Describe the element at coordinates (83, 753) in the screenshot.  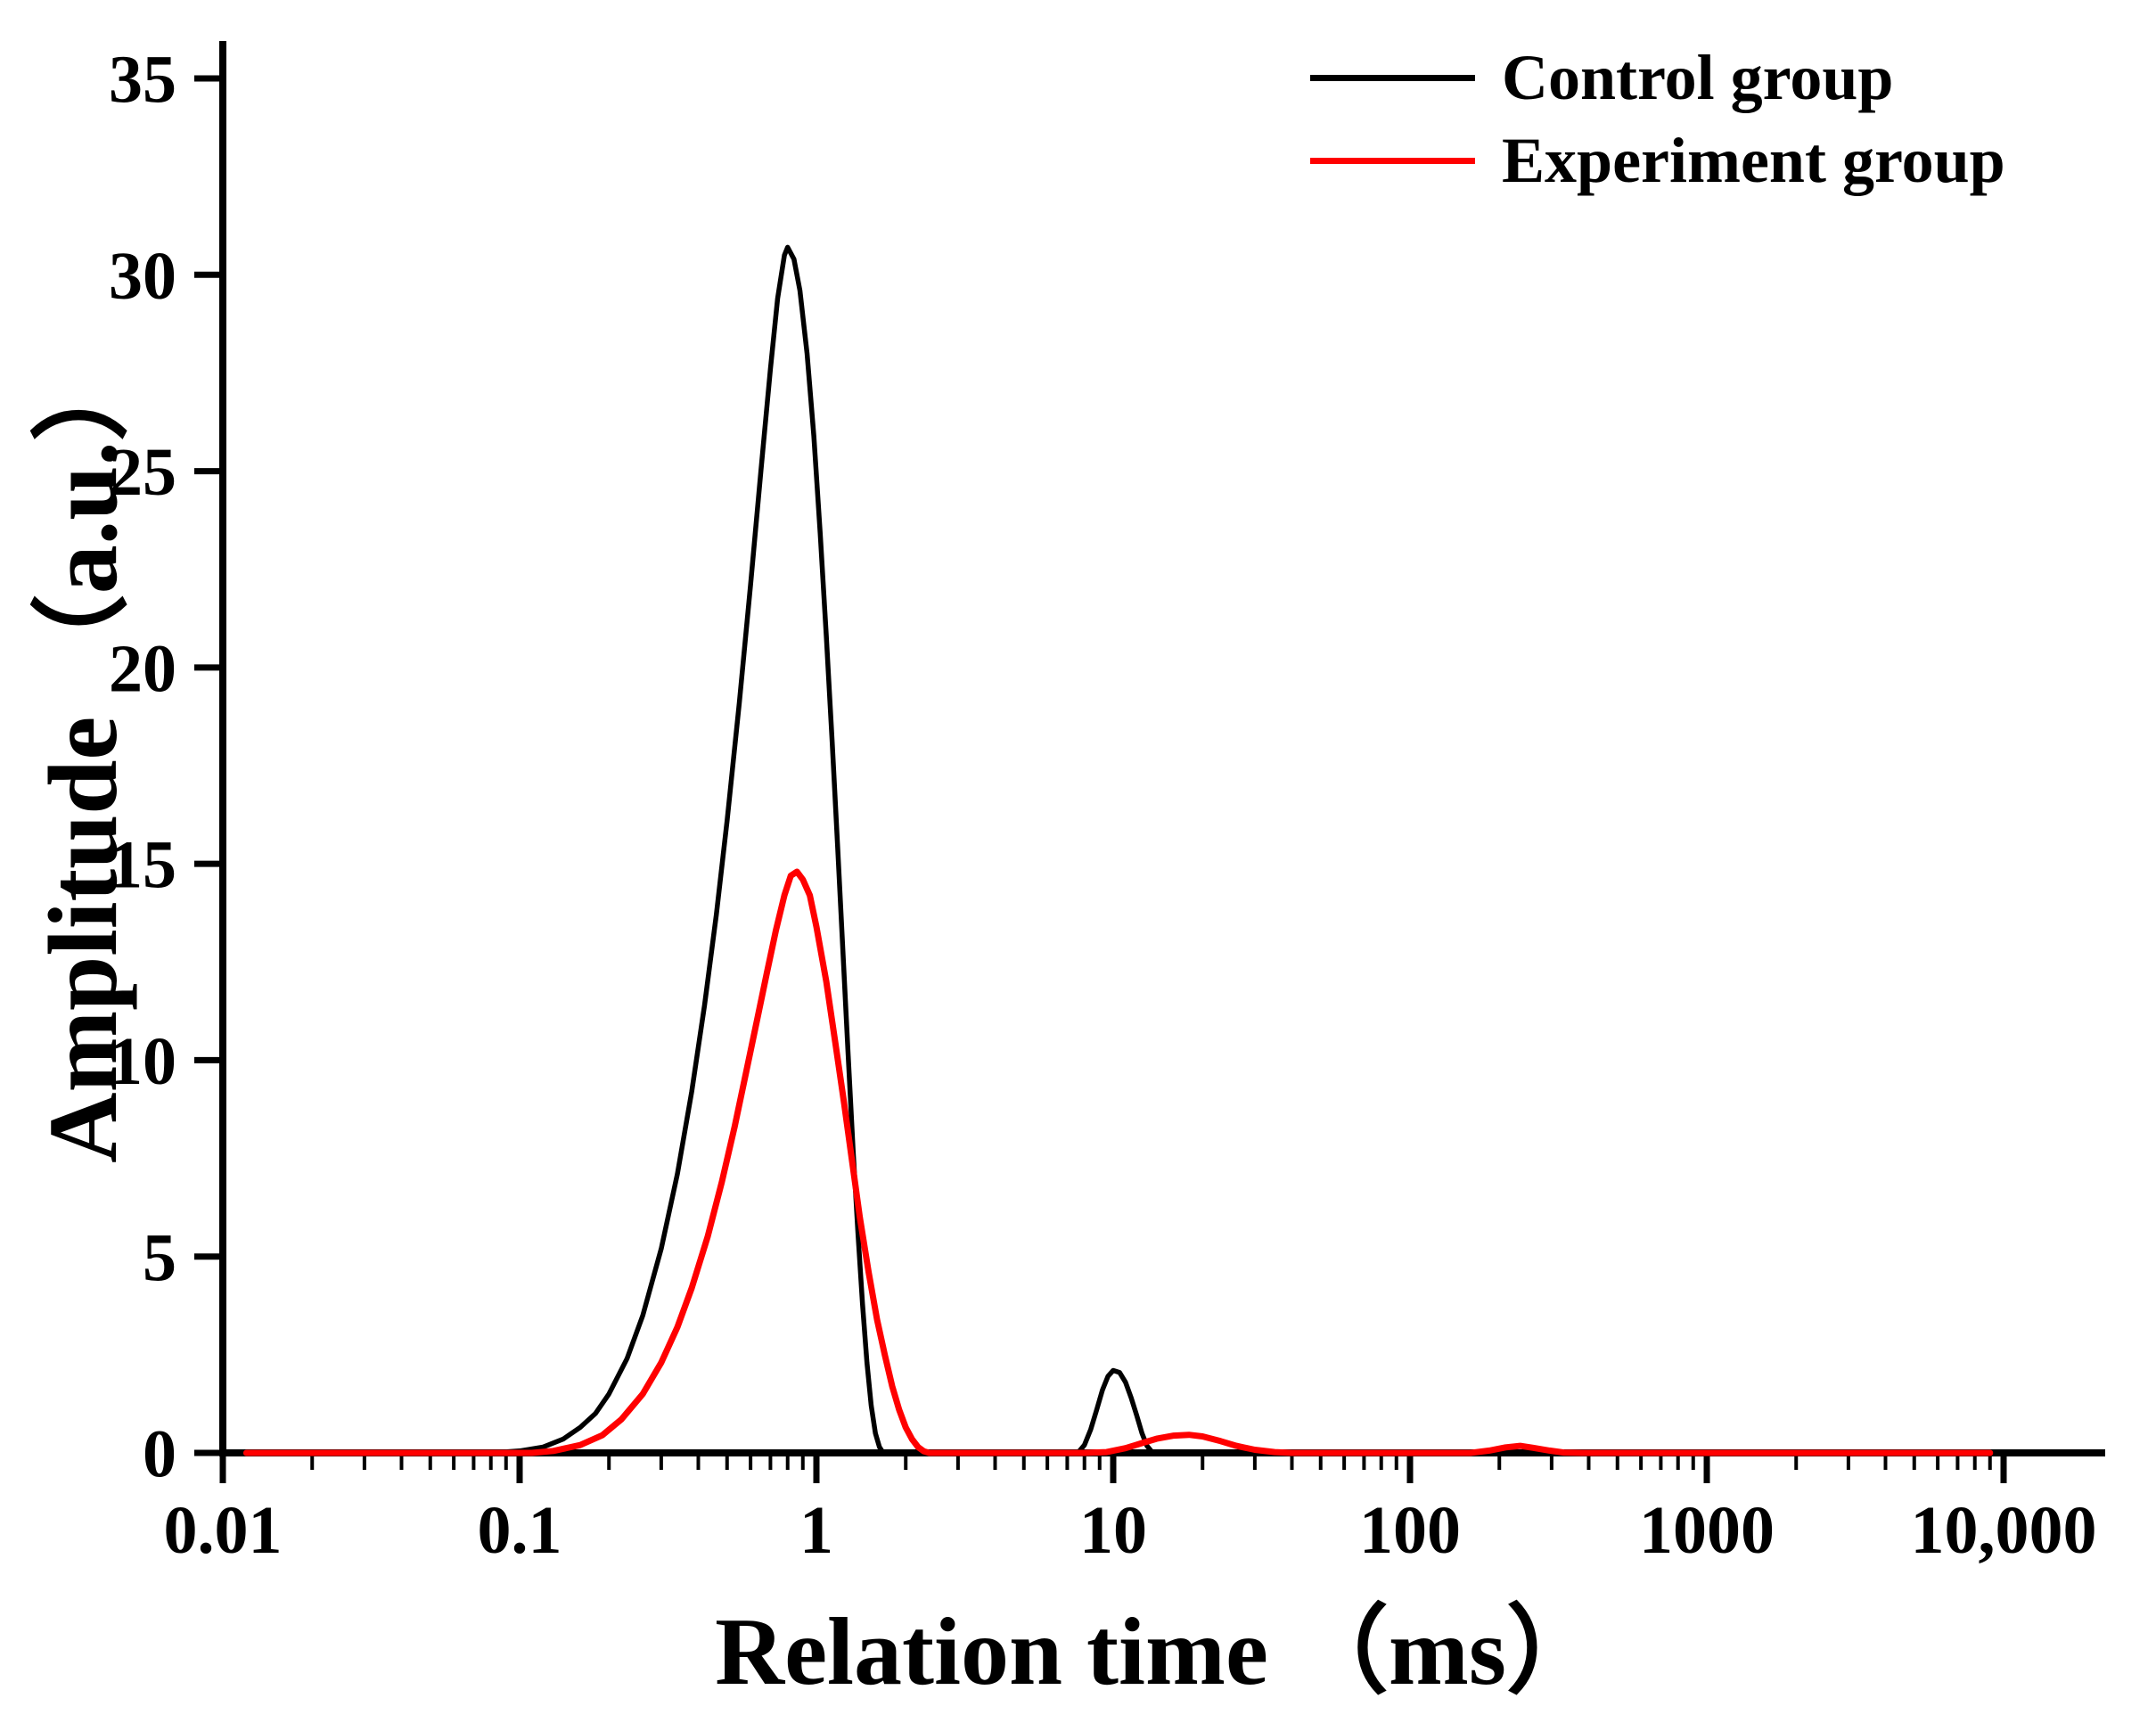
I see `y-axis-title: Amplitude （a.u.）` at that location.